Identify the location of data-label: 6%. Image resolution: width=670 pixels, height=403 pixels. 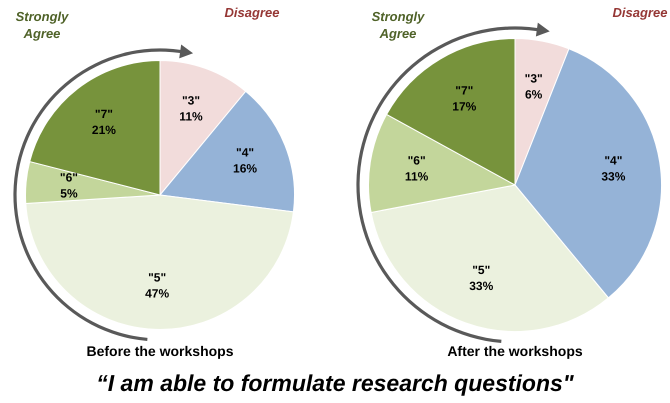
(533, 94).